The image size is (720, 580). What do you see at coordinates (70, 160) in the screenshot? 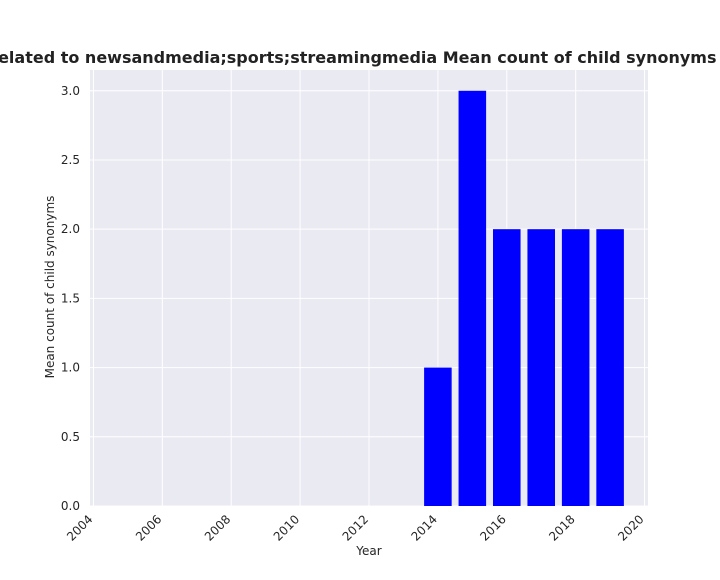
I see `y-tick-label-5: 2.5` at bounding box center [70, 160].